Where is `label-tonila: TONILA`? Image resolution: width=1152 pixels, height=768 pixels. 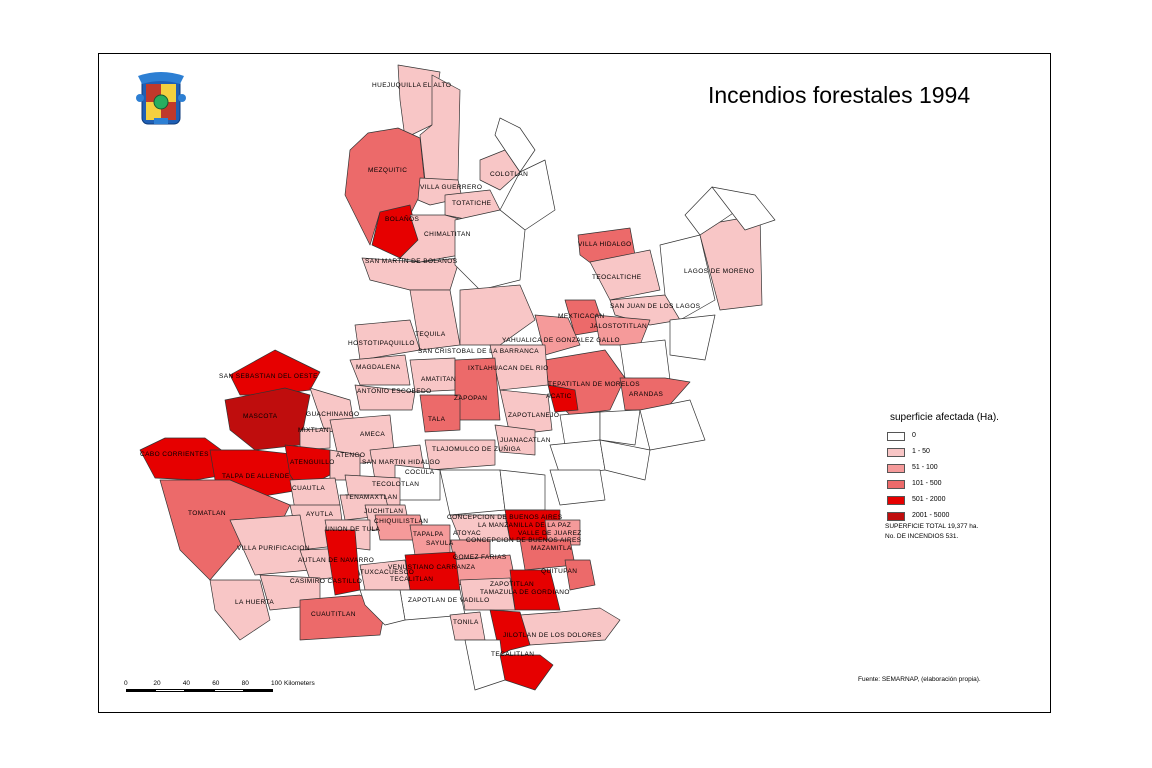 label-tonila: TONILA is located at coordinates (466, 622).